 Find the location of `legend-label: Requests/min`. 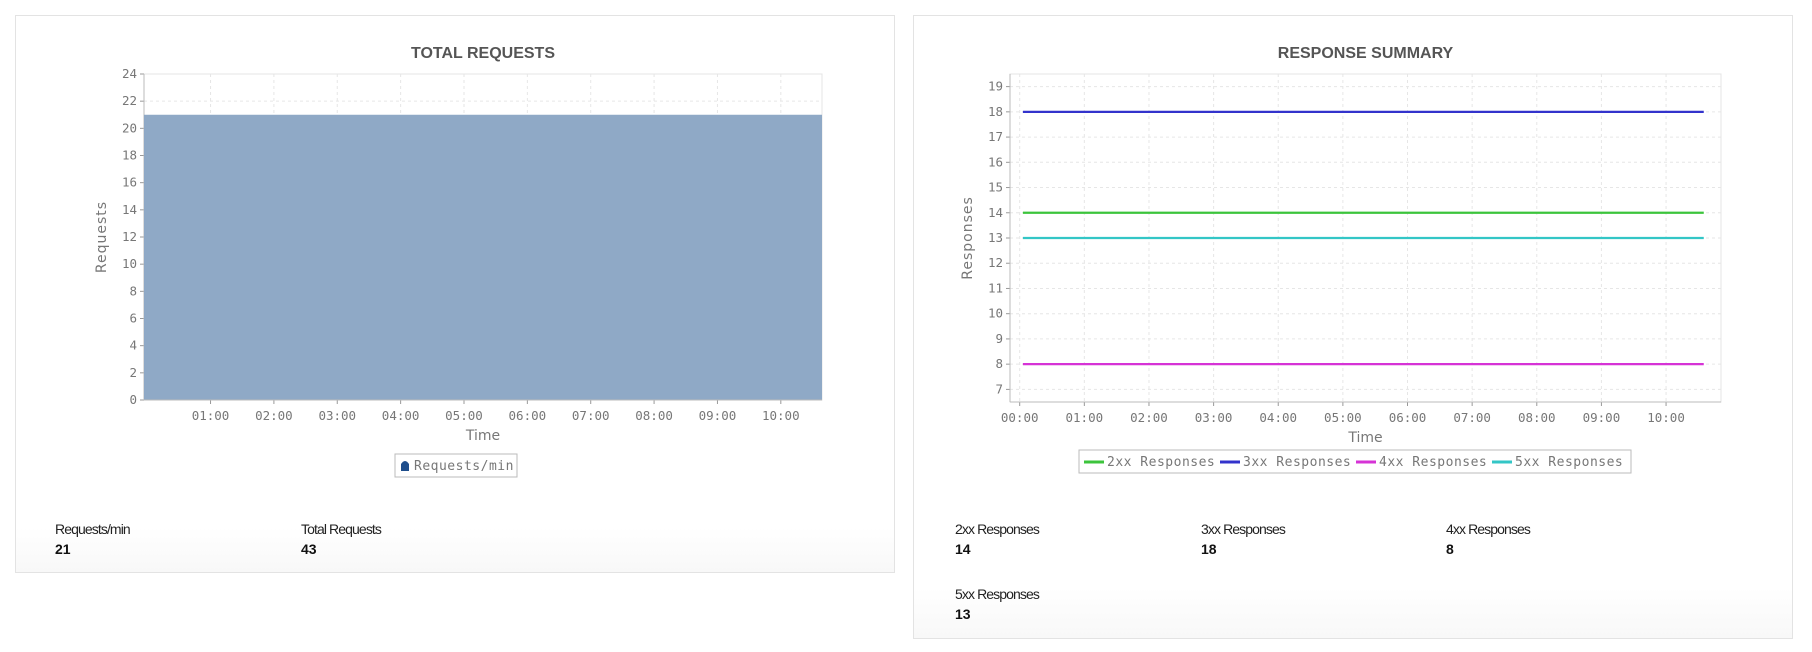

legend-label: Requests/min is located at coordinates (464, 466).